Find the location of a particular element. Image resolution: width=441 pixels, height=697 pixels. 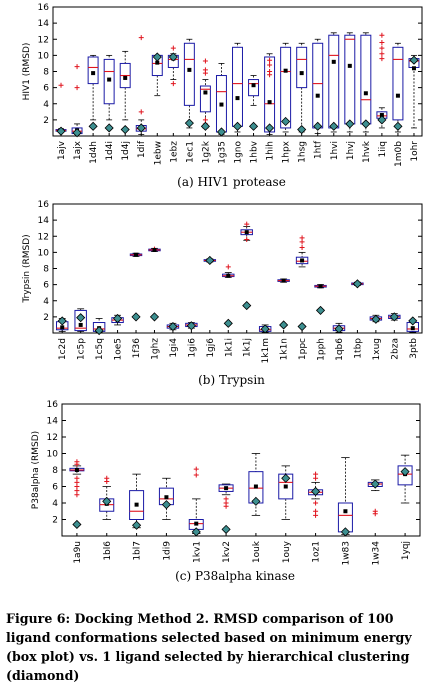

box-1hvi: 1hvi is located at coordinates (334, 96).